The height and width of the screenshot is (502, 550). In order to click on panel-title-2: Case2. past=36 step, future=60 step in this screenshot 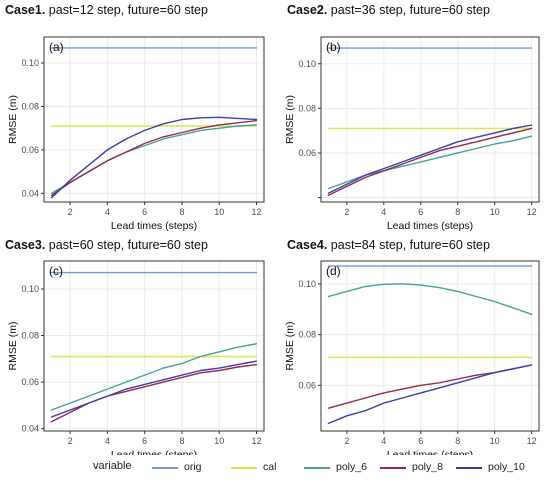, I will do `click(388, 10)`.